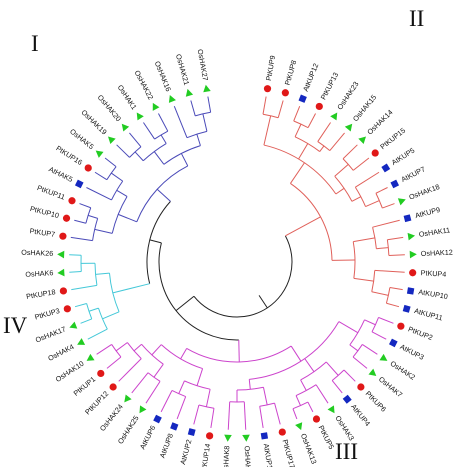  I want to click on marker-os-hak16, so click(172, 99).